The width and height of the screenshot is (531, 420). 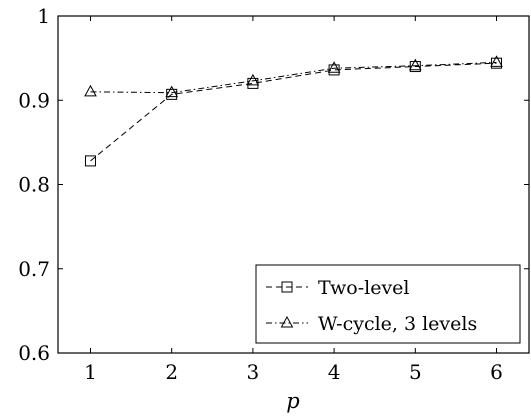 What do you see at coordinates (496, 372) in the screenshot?
I see `x-tick-label: 6` at bounding box center [496, 372].